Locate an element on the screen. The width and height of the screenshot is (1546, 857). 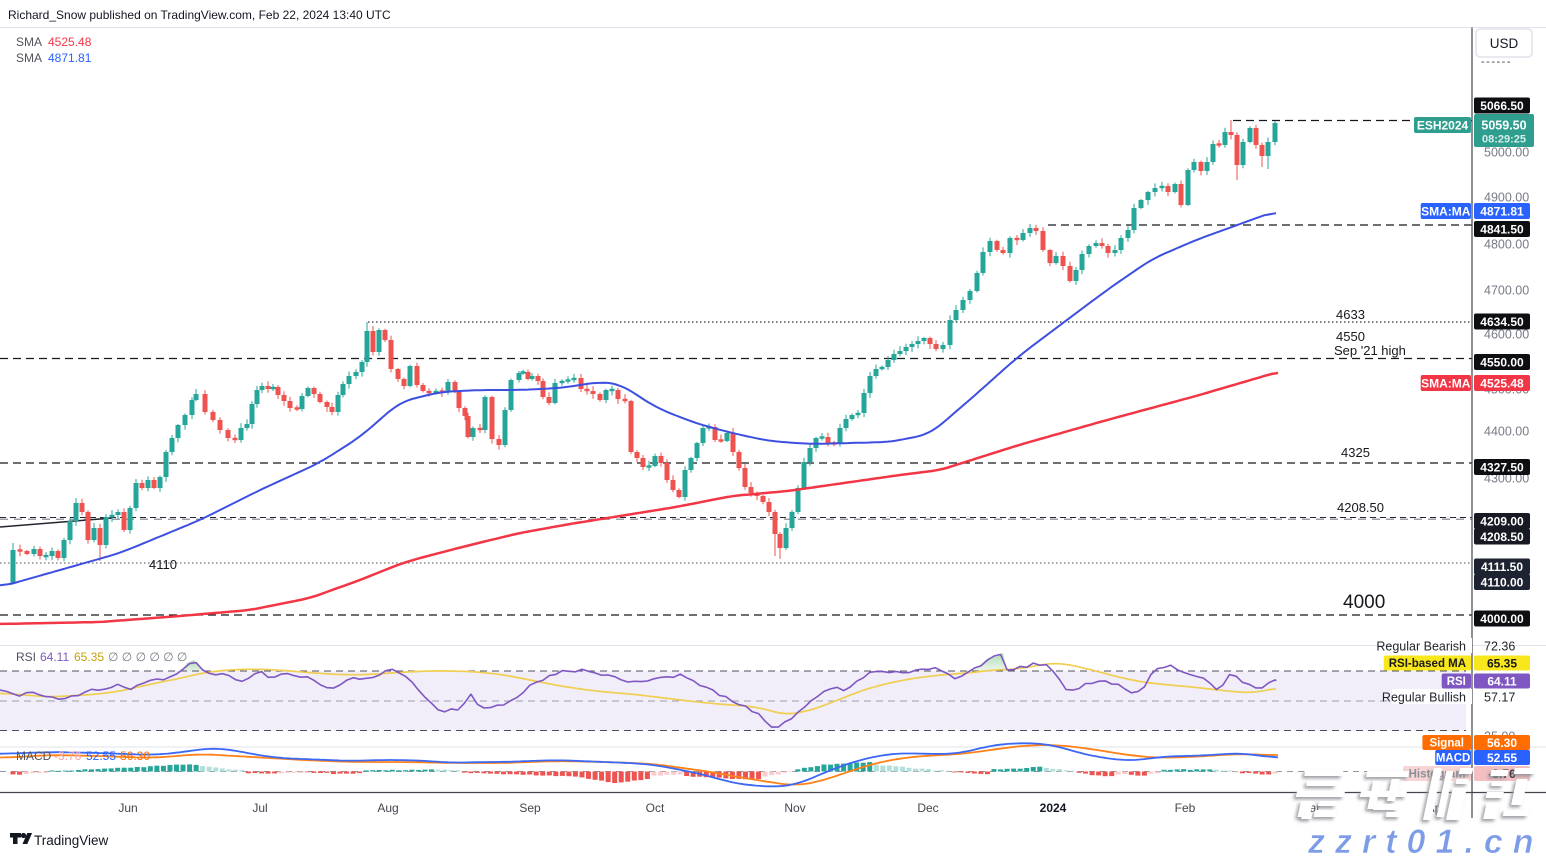
svg-text: Aug is located at coordinates (387, 808).